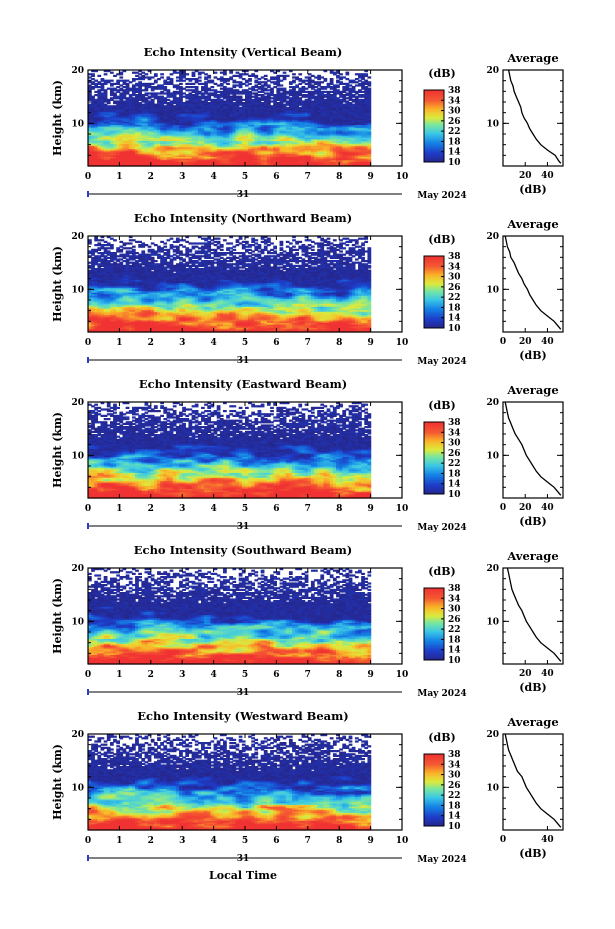 This screenshot has height=929, width=615. What do you see at coordinates (151, 509) in the screenshot?
I see `x-tick-label: 2` at bounding box center [151, 509].